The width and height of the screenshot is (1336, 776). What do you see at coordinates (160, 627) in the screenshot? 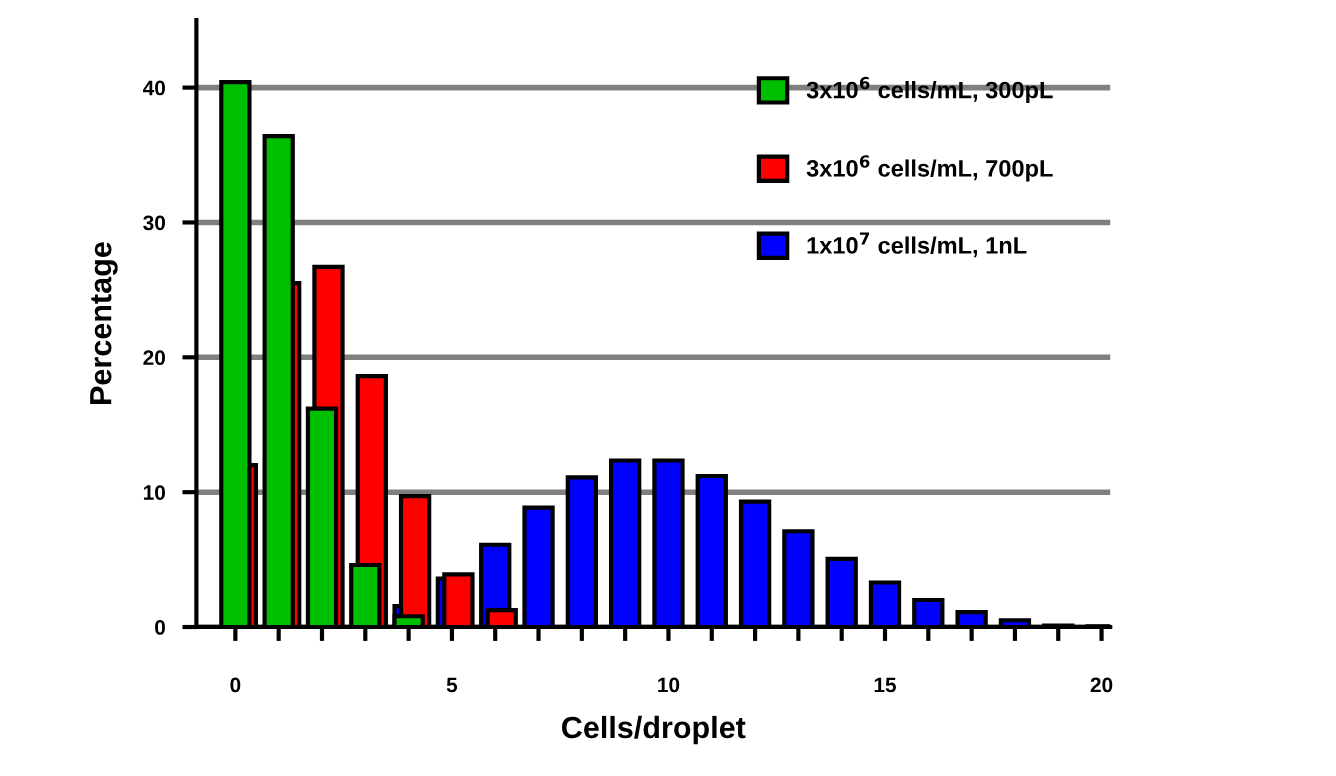
I see `y-tick-label: 0` at bounding box center [160, 627].